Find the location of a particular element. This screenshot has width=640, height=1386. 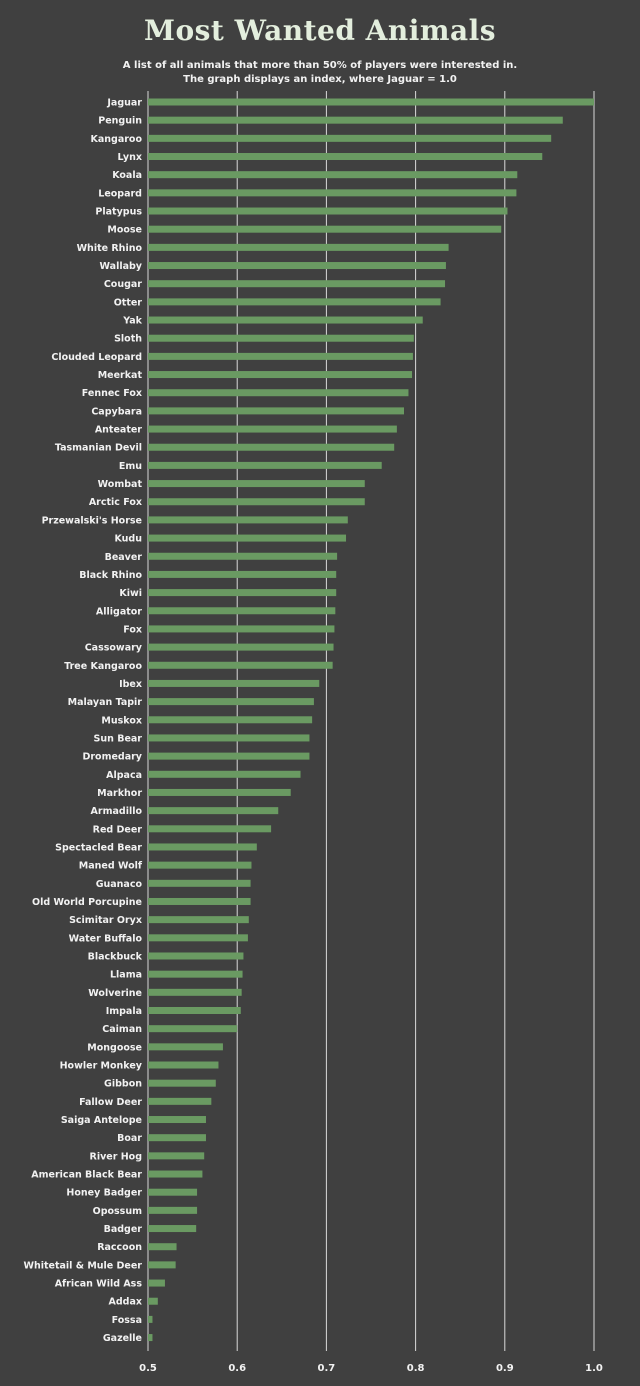

category-label: Wallaby is located at coordinates (121, 266).